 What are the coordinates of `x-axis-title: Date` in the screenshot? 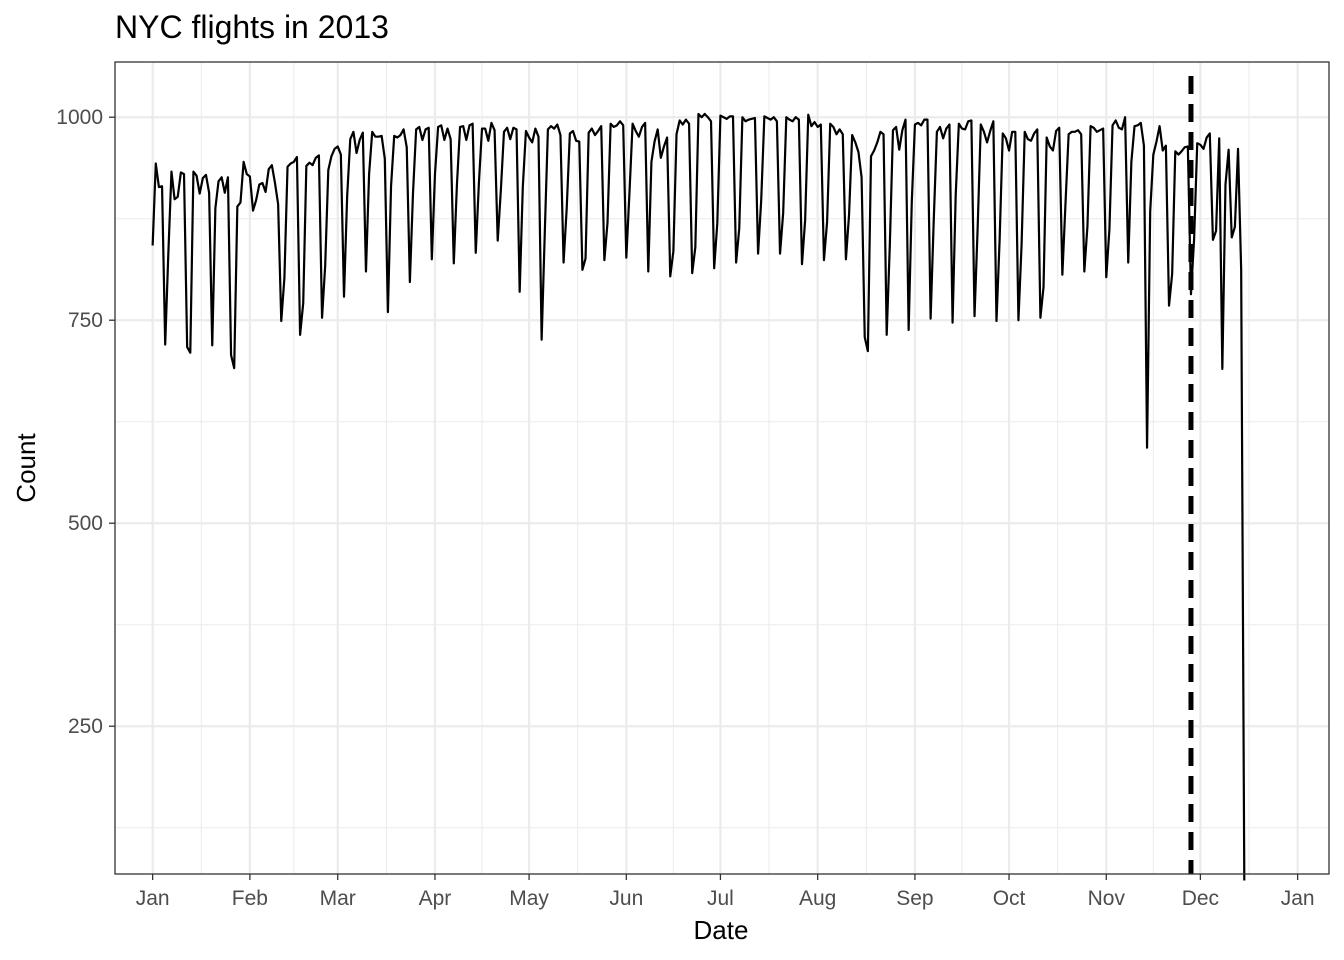 It's located at (721, 930).